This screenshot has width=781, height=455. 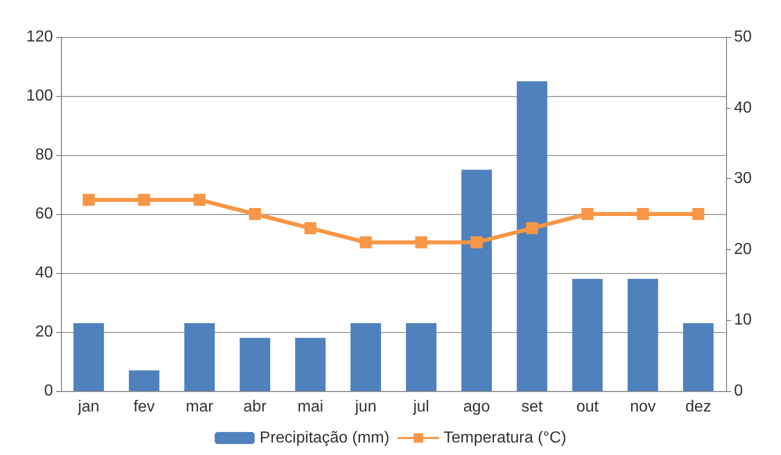 What do you see at coordinates (40, 37) in the screenshot?
I see `y-tick-label: 120` at bounding box center [40, 37].